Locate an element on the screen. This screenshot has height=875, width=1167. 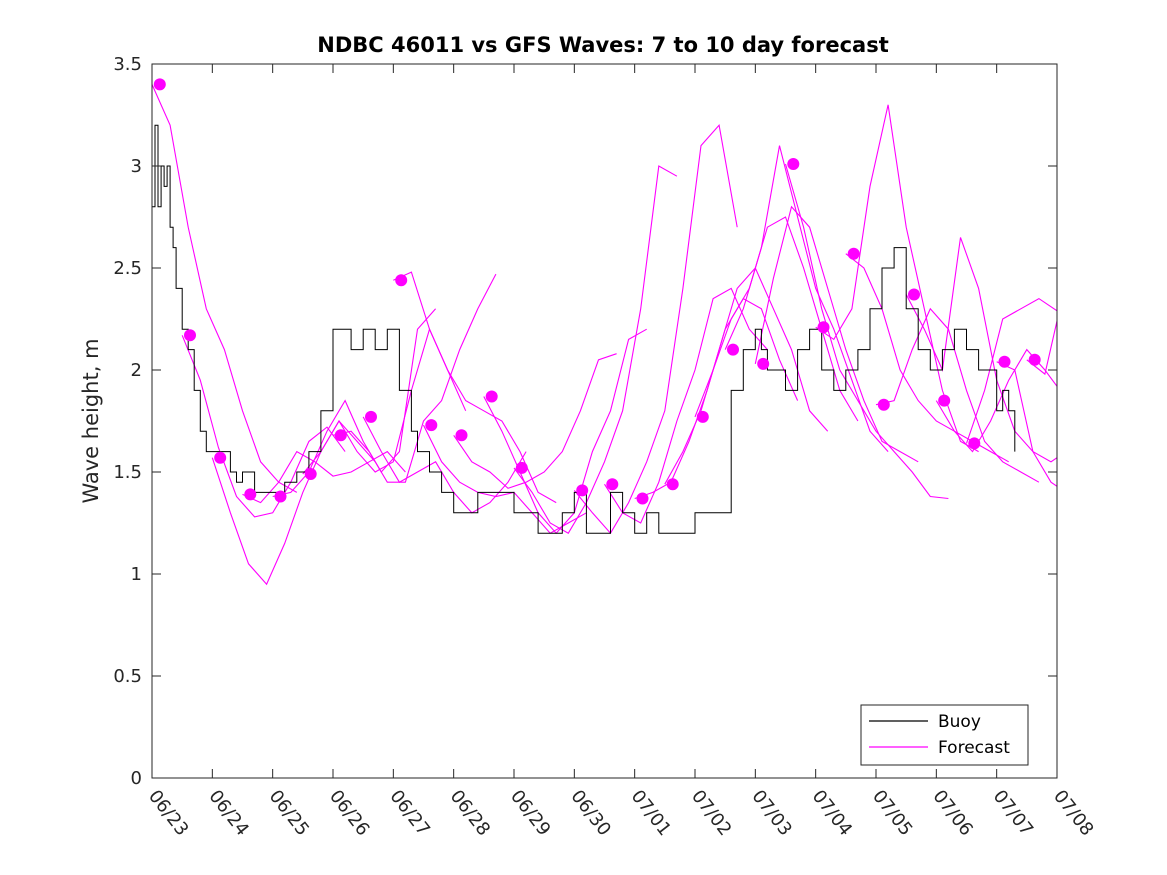
legend-forecast-label: Forecast is located at coordinates (974, 748).